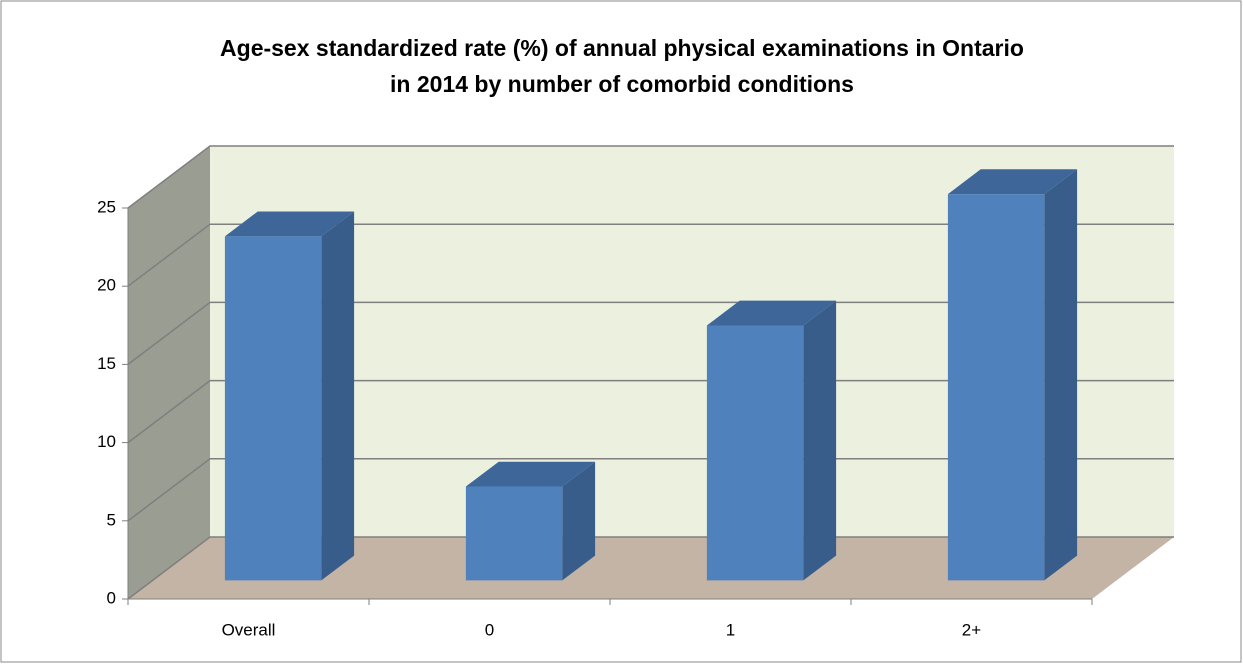  Describe the element at coordinates (106, 363) in the screenshot. I see `y-tick-label: 15` at that location.